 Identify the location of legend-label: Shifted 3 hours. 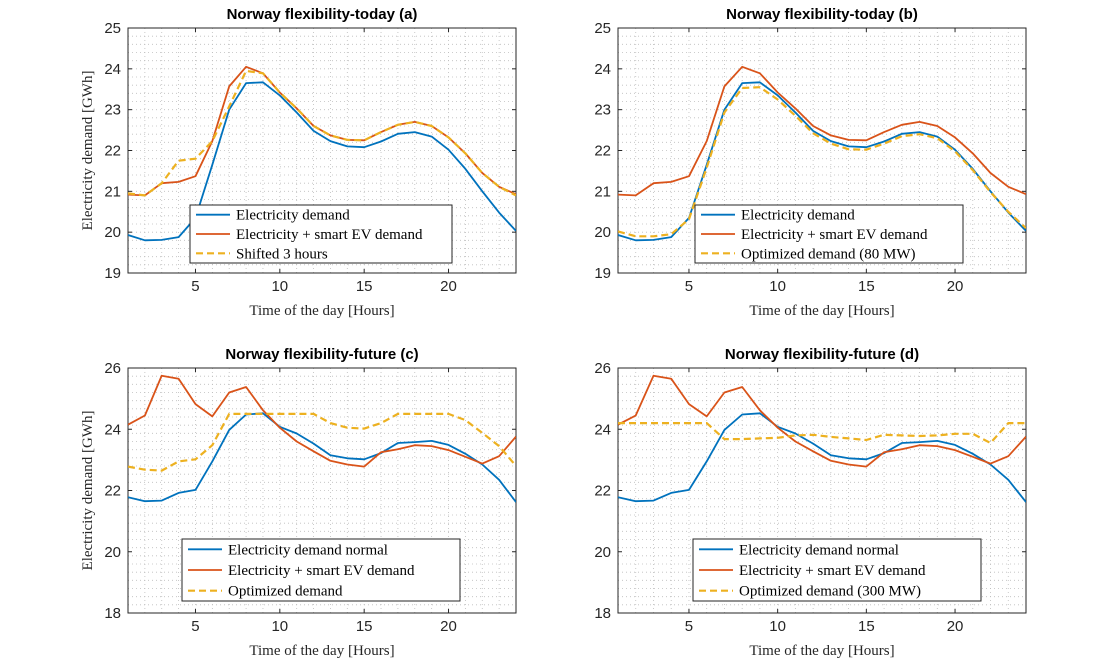
(282, 254).